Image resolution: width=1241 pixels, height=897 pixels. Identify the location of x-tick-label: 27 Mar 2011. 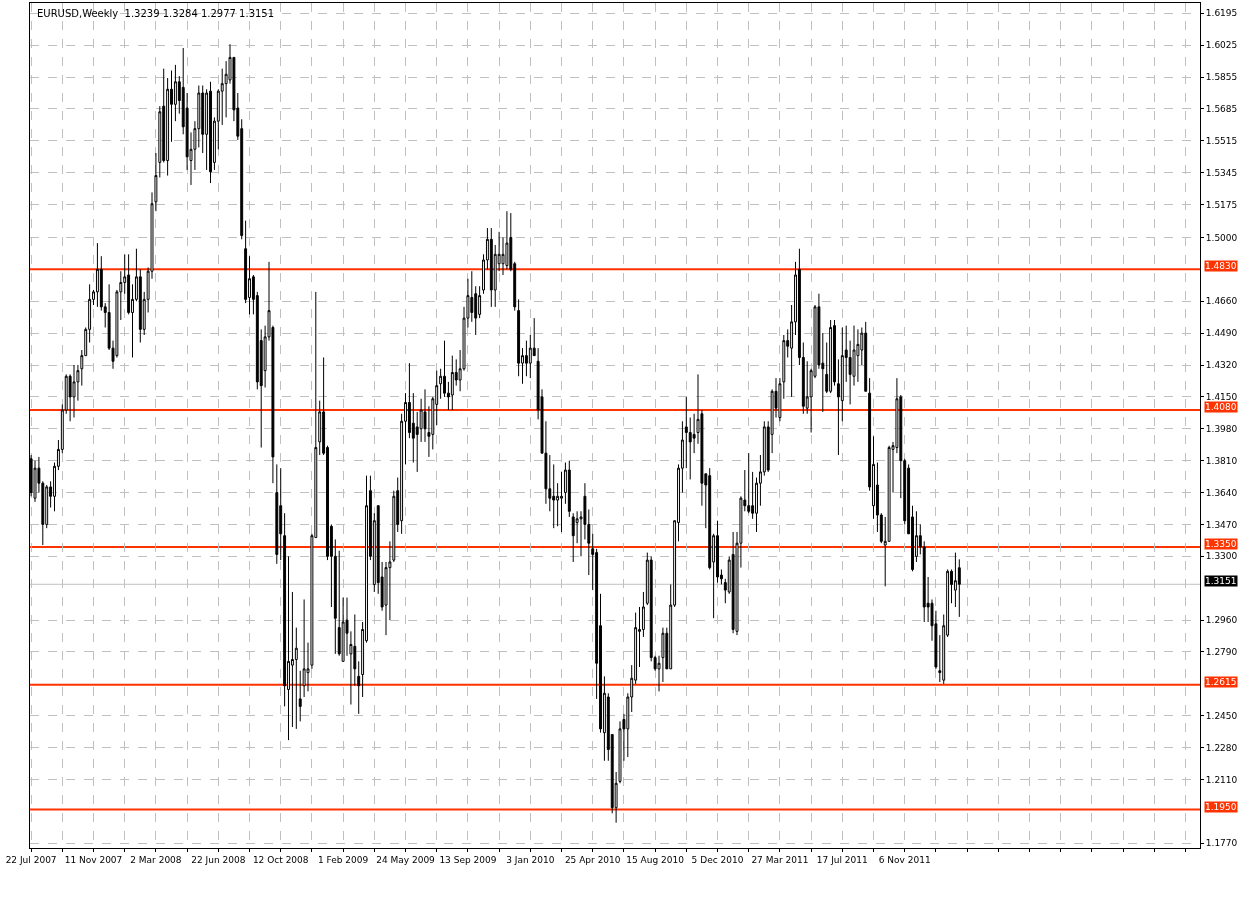
(780, 859).